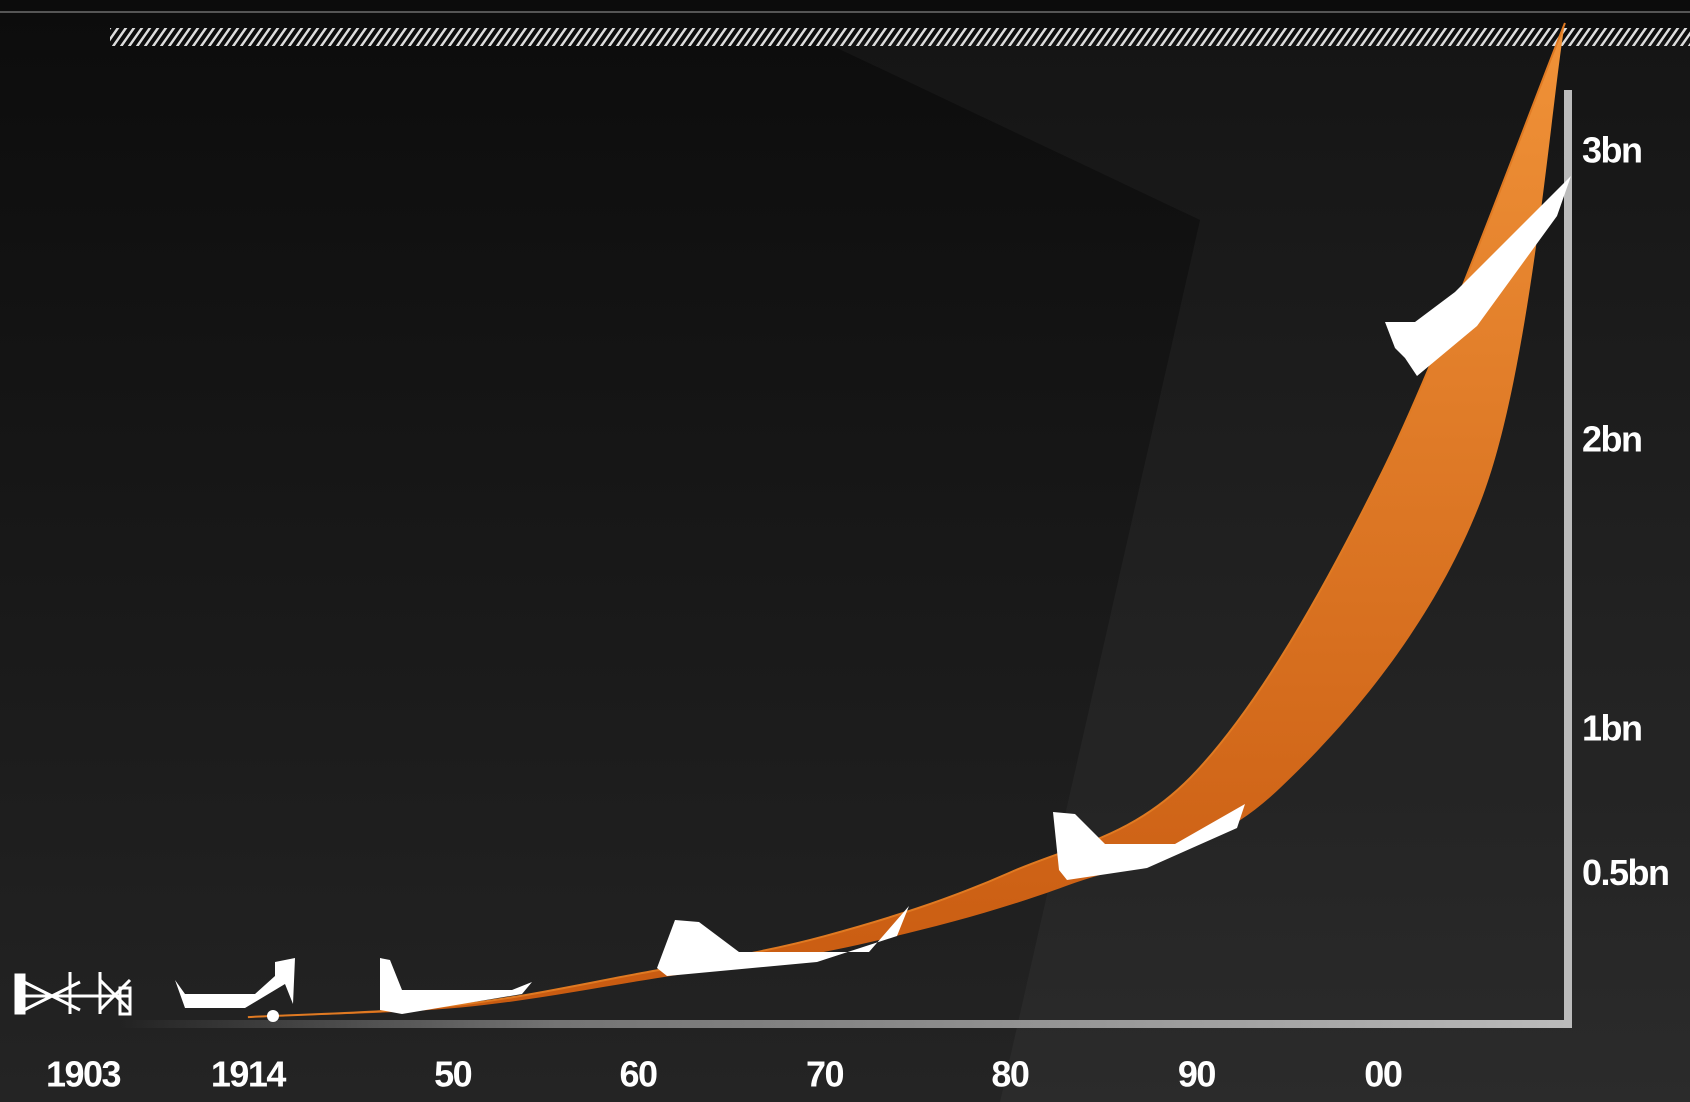 This screenshot has width=1690, height=1102. I want to click on y-tick-label: 1bn, so click(1612, 728).